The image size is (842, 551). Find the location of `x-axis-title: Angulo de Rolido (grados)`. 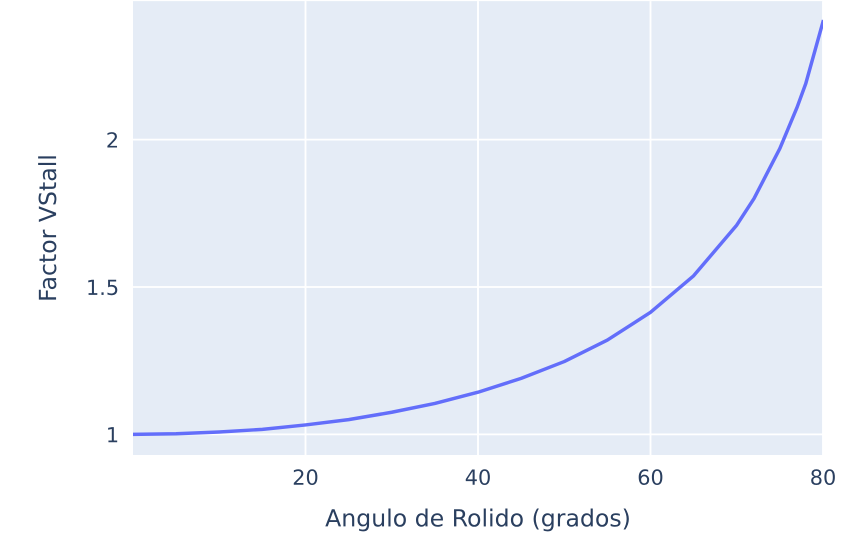

x-axis-title: Angulo de Rolido (grados) is located at coordinates (477, 520).